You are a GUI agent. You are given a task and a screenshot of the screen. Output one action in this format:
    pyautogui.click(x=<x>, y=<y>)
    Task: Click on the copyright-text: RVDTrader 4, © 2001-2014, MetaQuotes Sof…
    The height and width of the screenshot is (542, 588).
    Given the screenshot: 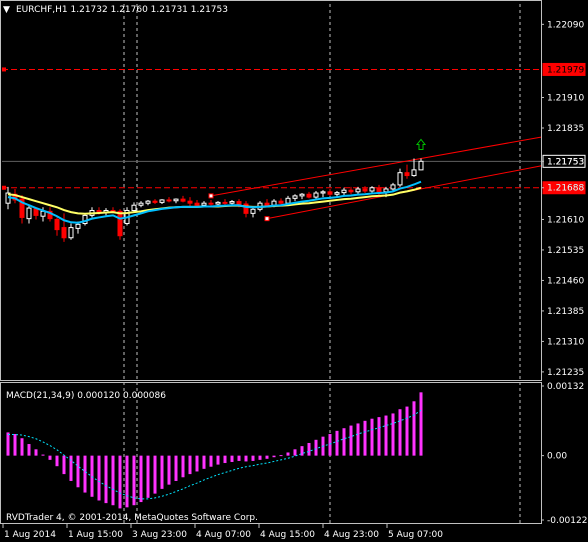 What is the action you would take?
    pyautogui.click(x=132, y=518)
    